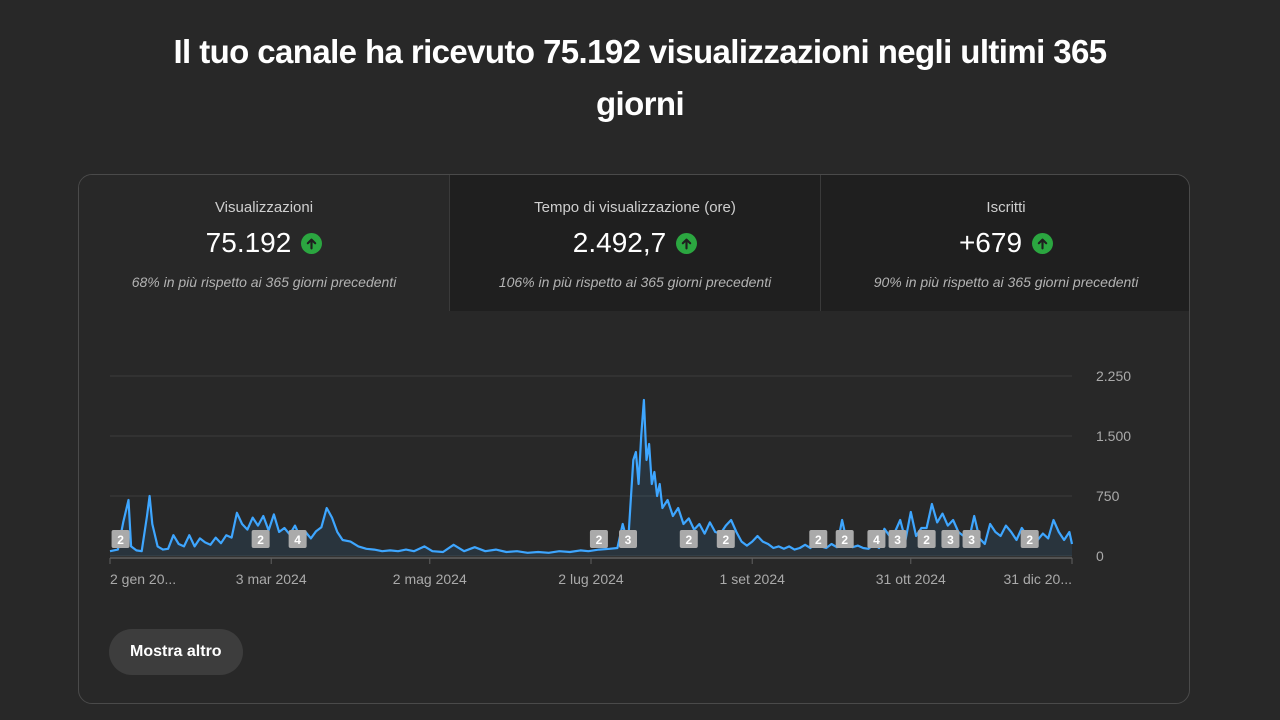  Describe the element at coordinates (248, 242) in the screenshot. I see `tab-views-value: 75.192` at that location.